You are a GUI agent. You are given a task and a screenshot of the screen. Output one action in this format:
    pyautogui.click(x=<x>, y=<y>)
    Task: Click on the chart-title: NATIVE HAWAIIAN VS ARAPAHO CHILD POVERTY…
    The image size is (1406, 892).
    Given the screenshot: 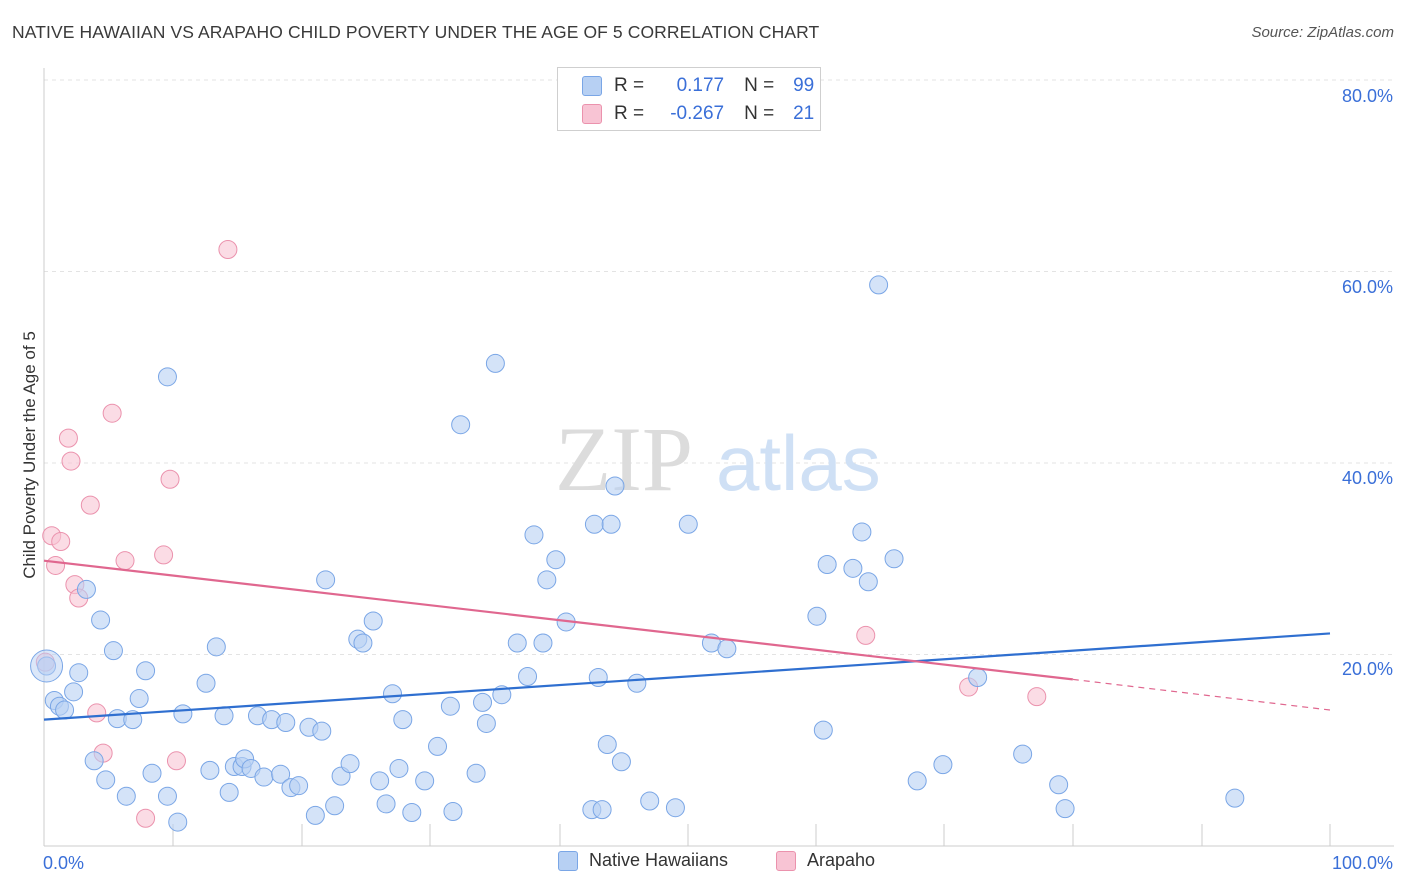 What is the action you would take?
    pyautogui.click(x=416, y=32)
    